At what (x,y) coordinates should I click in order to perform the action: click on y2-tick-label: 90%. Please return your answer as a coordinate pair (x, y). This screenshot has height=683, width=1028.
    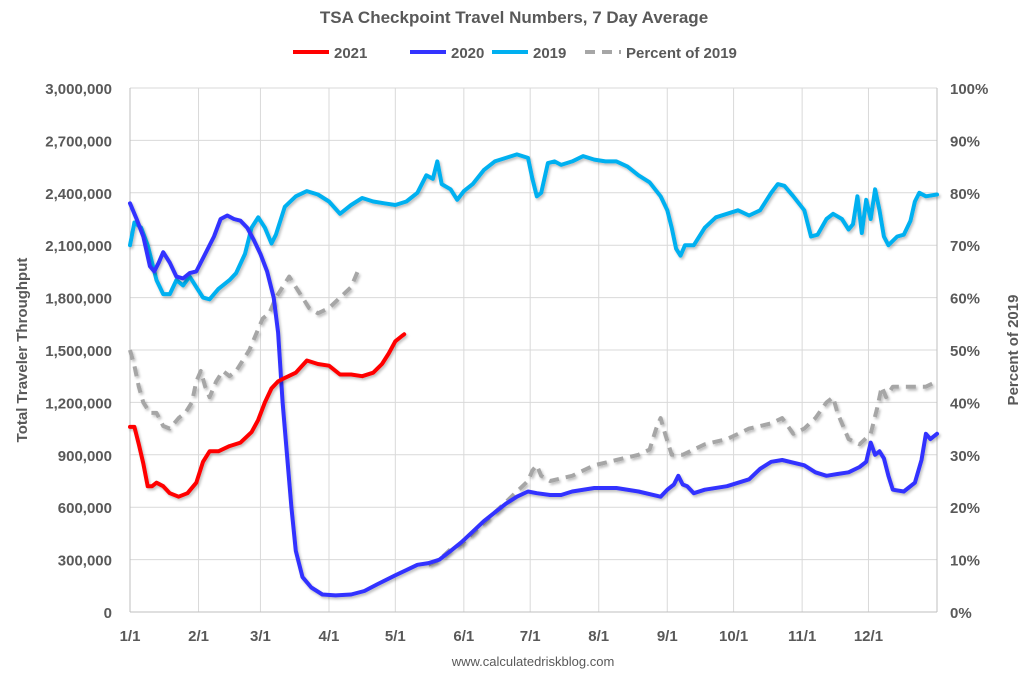
    Looking at the image, I should click on (965, 141).